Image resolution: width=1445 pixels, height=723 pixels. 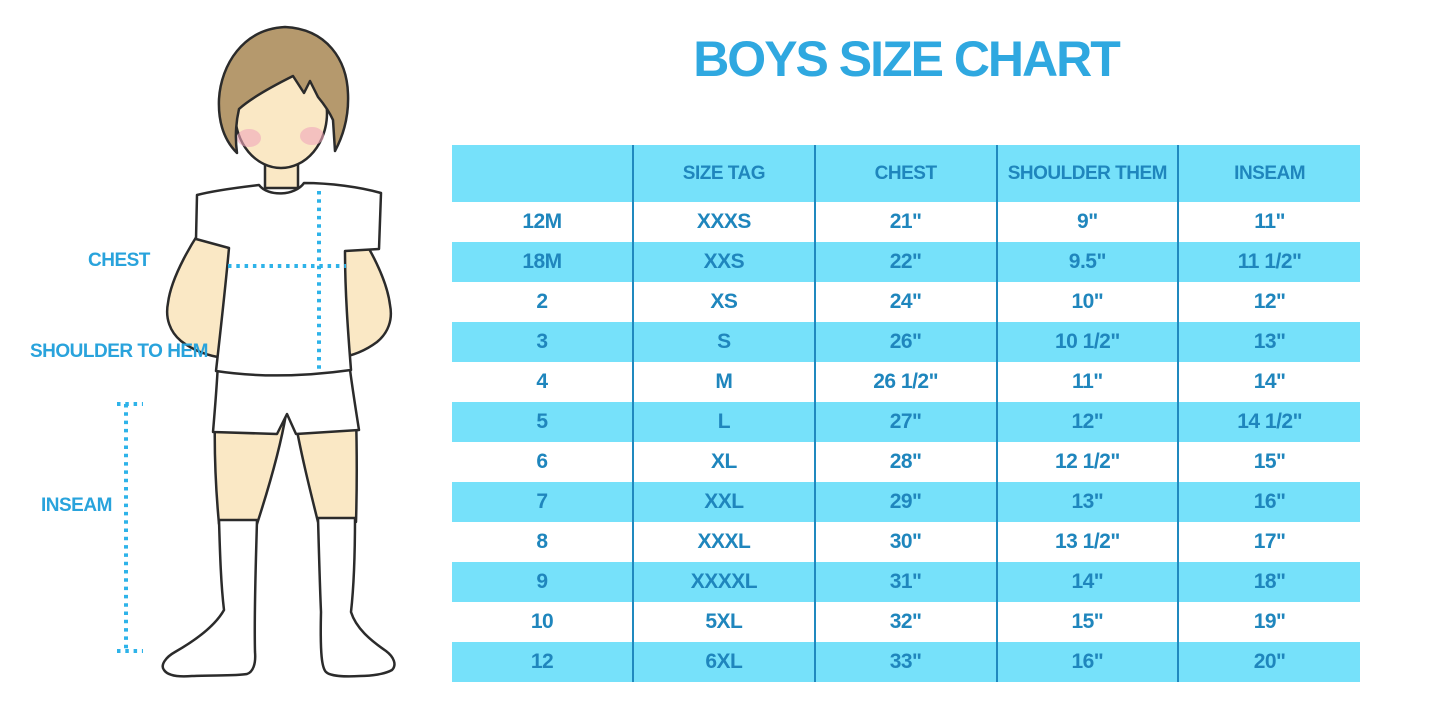 I want to click on cell-inseam: 14", so click(x=1269, y=382).